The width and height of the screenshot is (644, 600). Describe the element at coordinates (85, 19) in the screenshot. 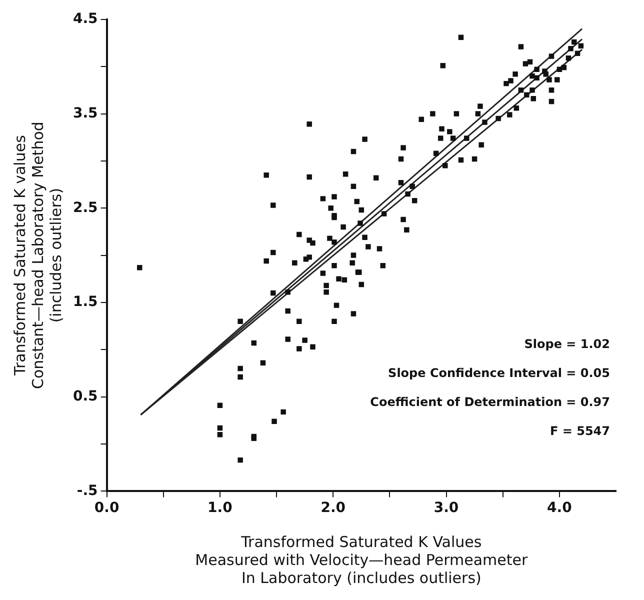

I see `y-tick-label: 4.5` at that location.